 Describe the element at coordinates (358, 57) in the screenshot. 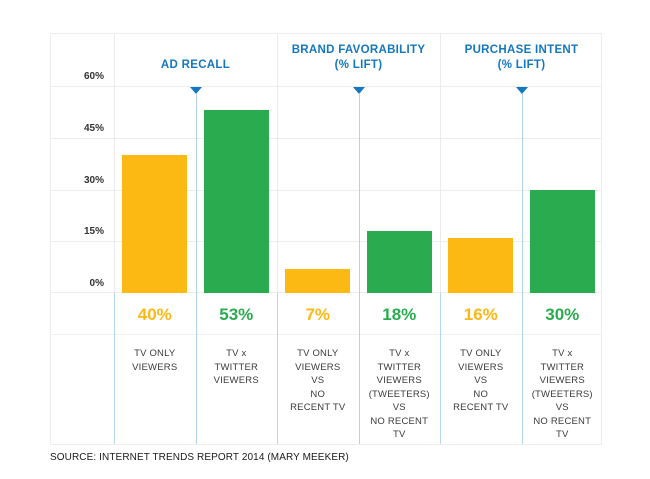

I see `group-title: BRAND FAVORABILITY (% LIFT)` at that location.